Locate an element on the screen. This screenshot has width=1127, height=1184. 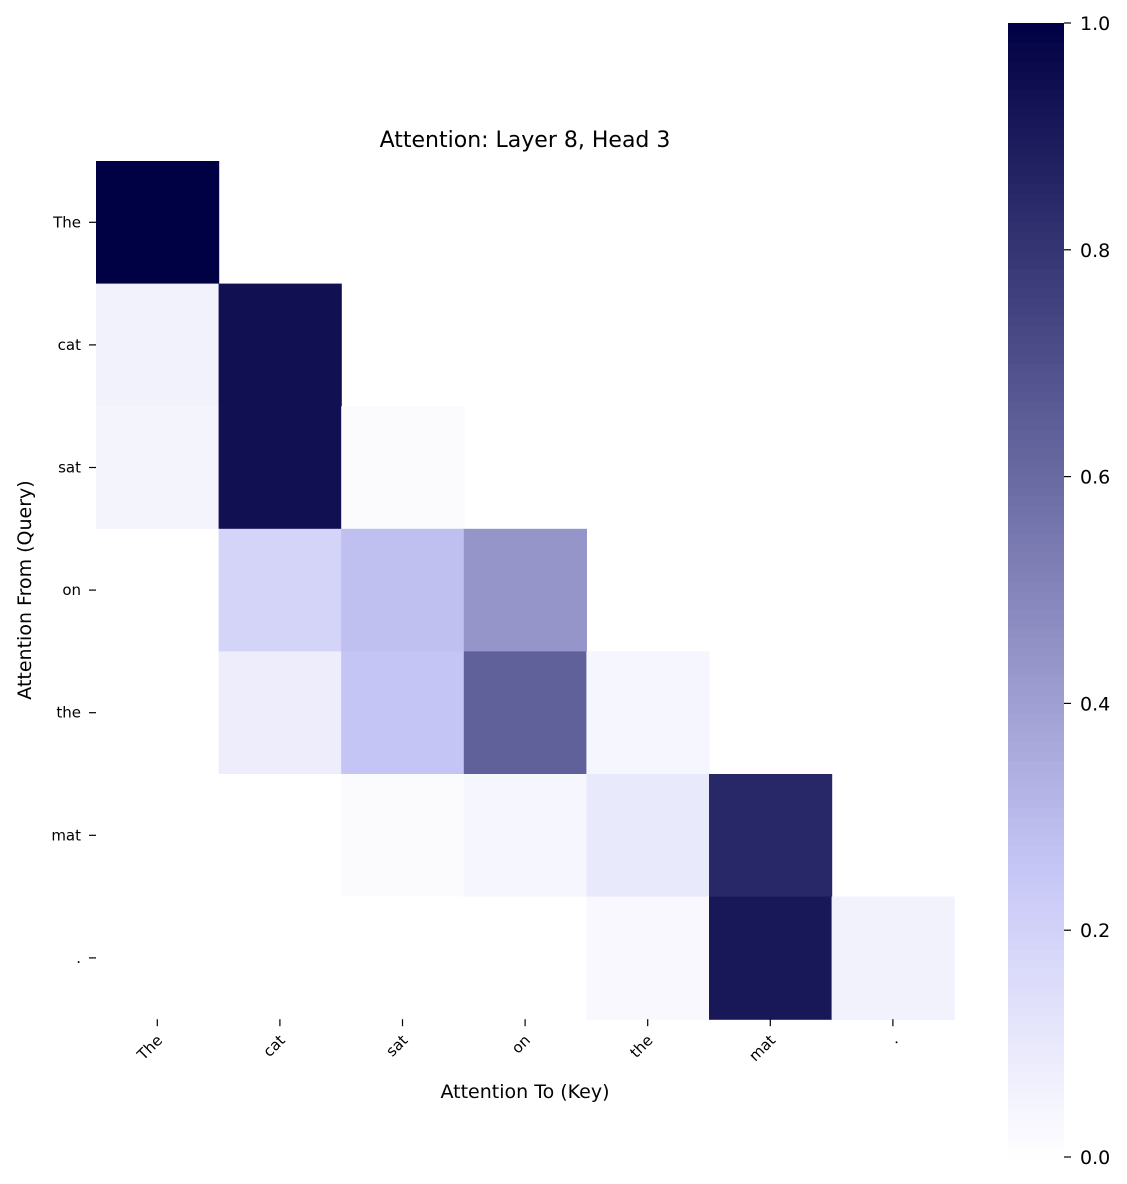
y-axis-label: Attention From (Query) is located at coordinates (25, 589).